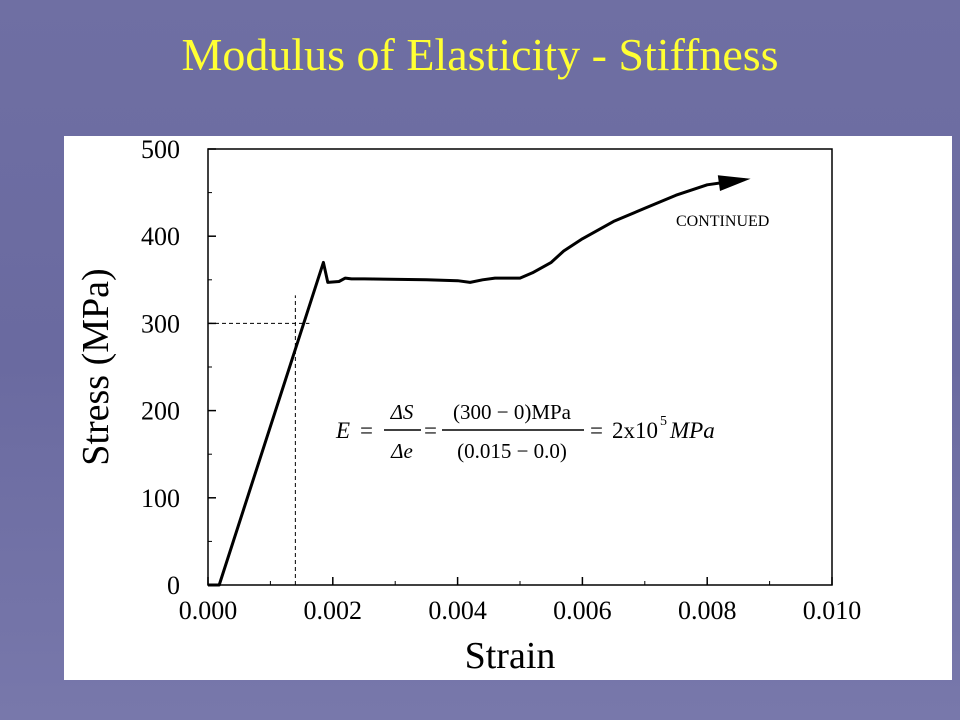 Image resolution: width=960 pixels, height=720 pixels. I want to click on y-tick-label: 100, so click(160, 498).